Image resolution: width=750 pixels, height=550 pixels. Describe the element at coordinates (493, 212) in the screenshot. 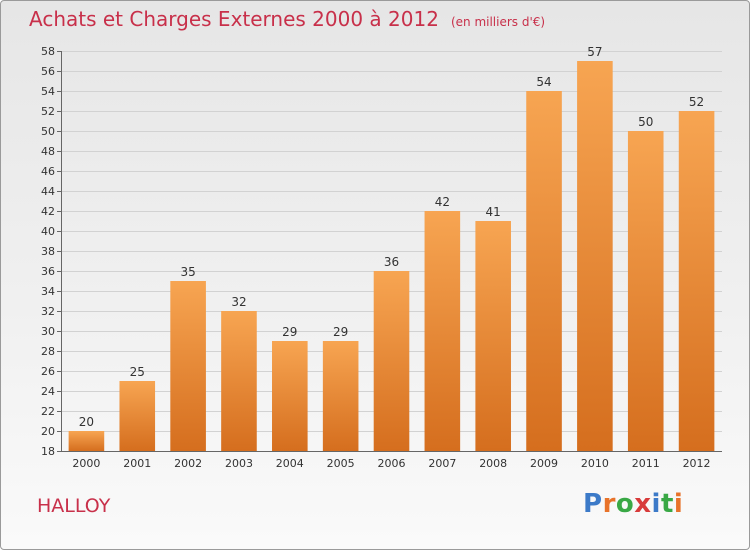

I see `data-label-2008: 41` at that location.